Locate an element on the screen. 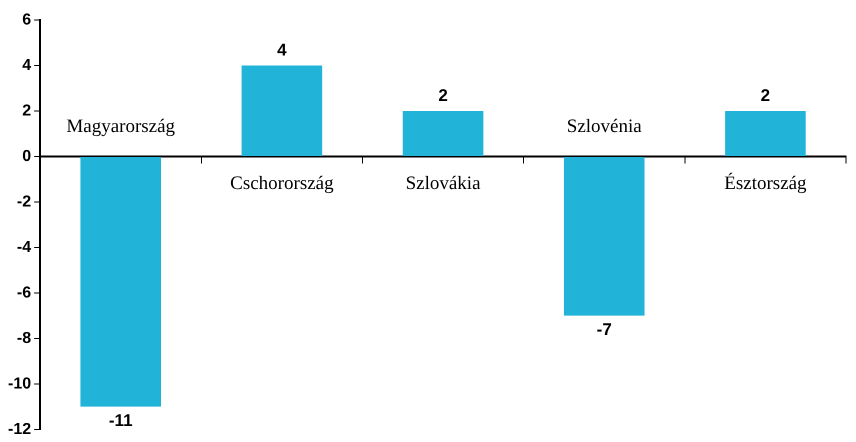  y-tick-label: -12 is located at coordinates (20, 429).